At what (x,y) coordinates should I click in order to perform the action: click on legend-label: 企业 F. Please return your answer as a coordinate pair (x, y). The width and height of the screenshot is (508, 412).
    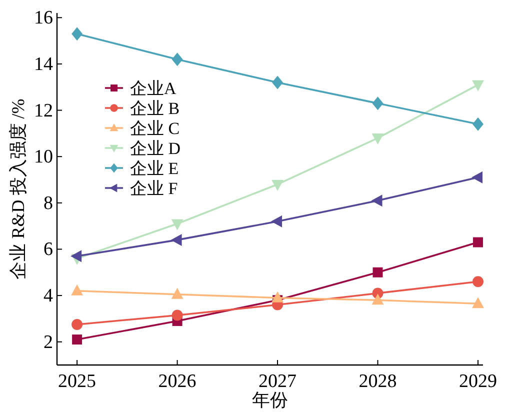
    Looking at the image, I should click on (154, 188).